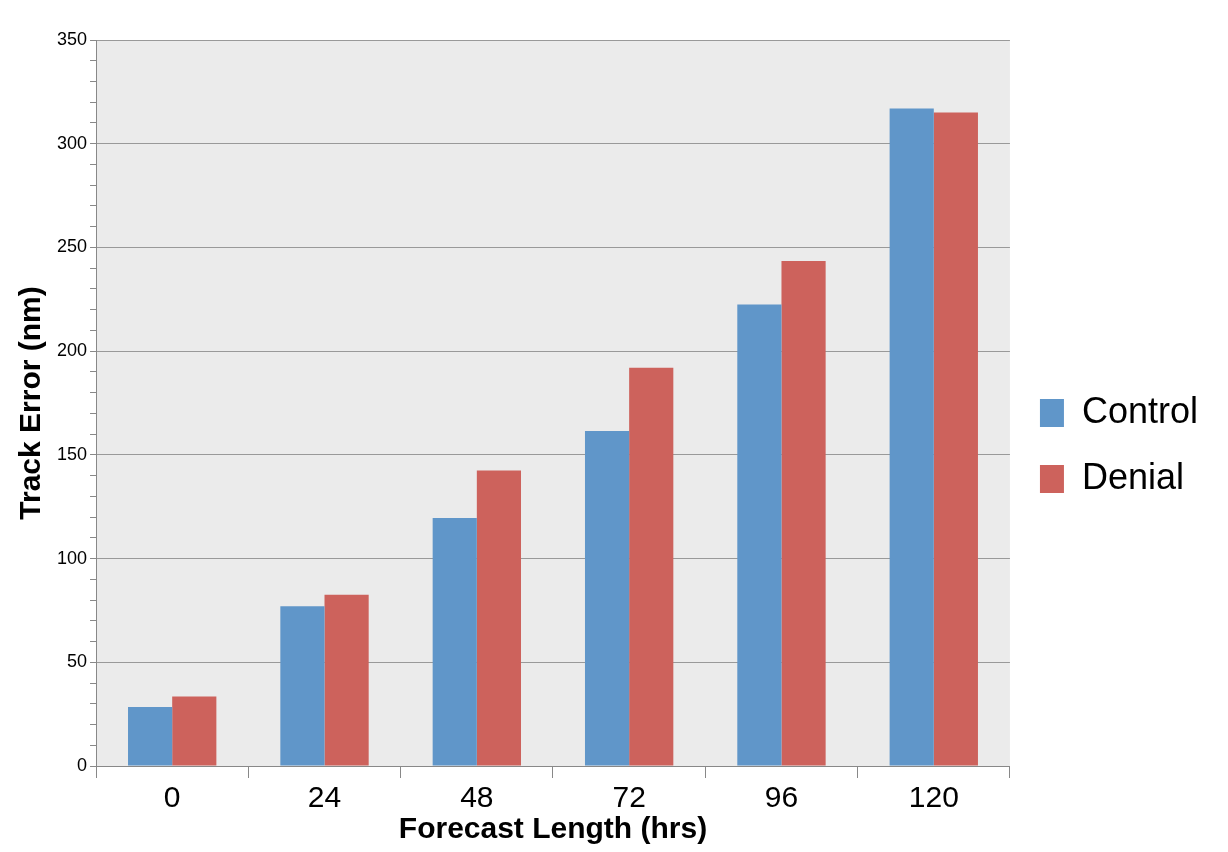 This screenshot has width=1228, height=852. What do you see at coordinates (477, 797) in the screenshot?
I see `x-tick-label: 48` at bounding box center [477, 797].